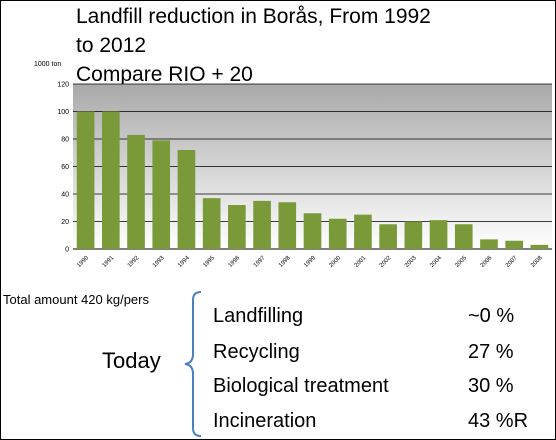 Image resolution: width=556 pixels, height=440 pixels. I want to click on y-tick-label: 0, so click(67, 250).